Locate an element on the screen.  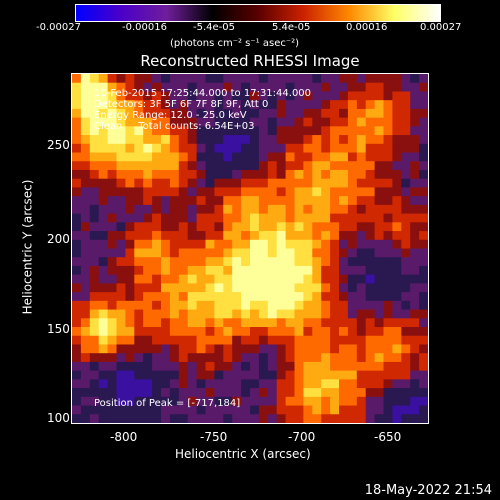
y-tick-label: 250 is located at coordinates (58, 145).